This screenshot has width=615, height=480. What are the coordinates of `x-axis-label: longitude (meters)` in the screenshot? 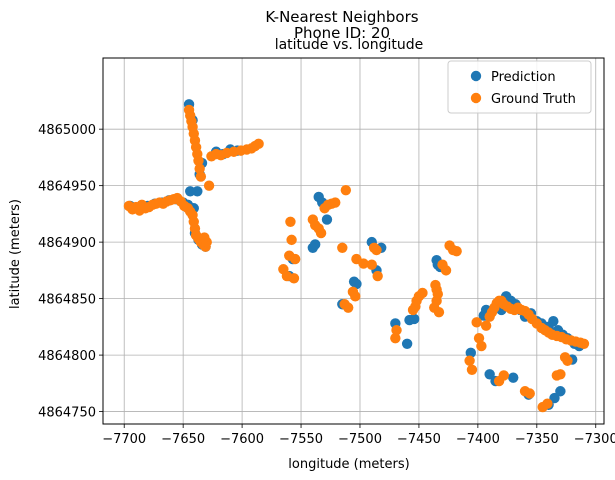 It's located at (348, 464).